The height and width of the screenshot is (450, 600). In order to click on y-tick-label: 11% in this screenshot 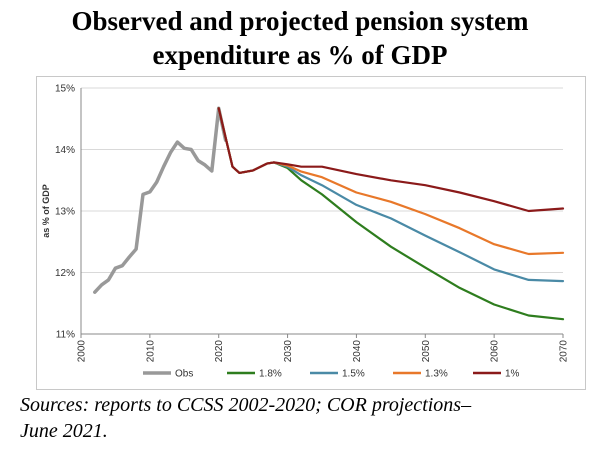, I will do `click(65, 335)`.